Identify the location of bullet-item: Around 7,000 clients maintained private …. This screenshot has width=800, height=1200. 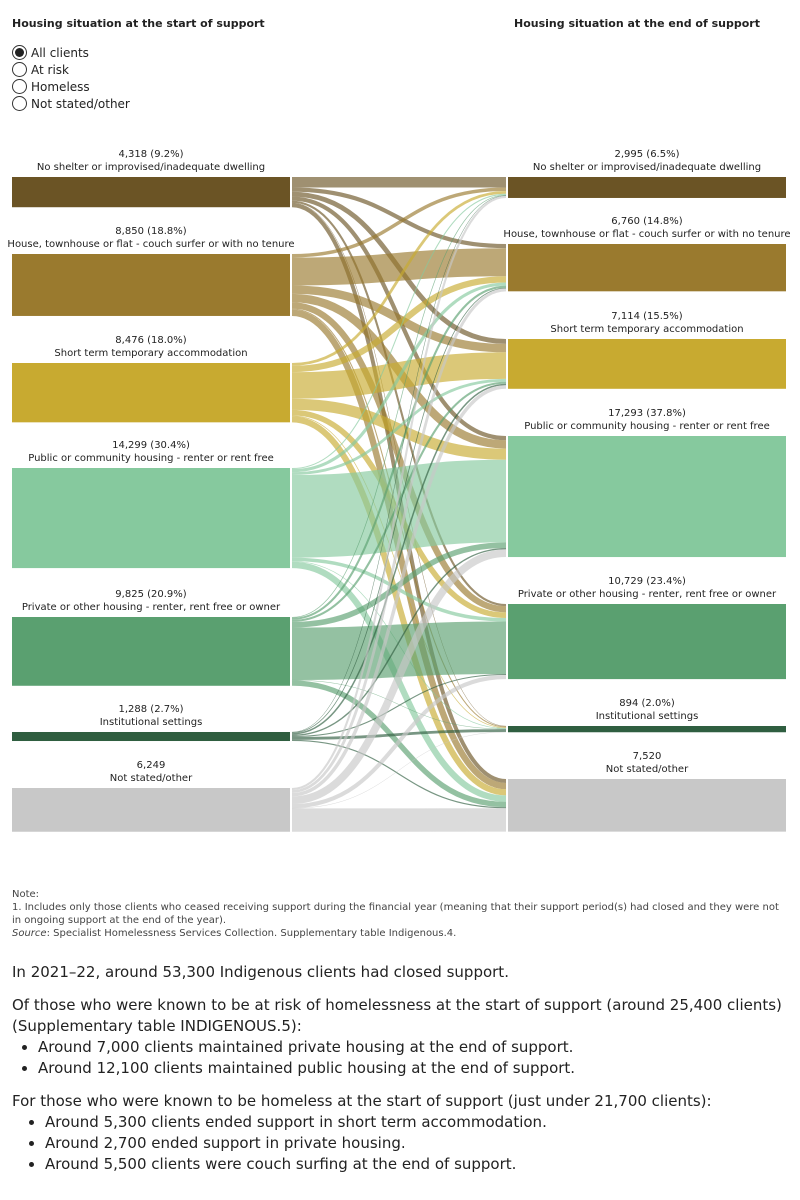
(410, 1047).